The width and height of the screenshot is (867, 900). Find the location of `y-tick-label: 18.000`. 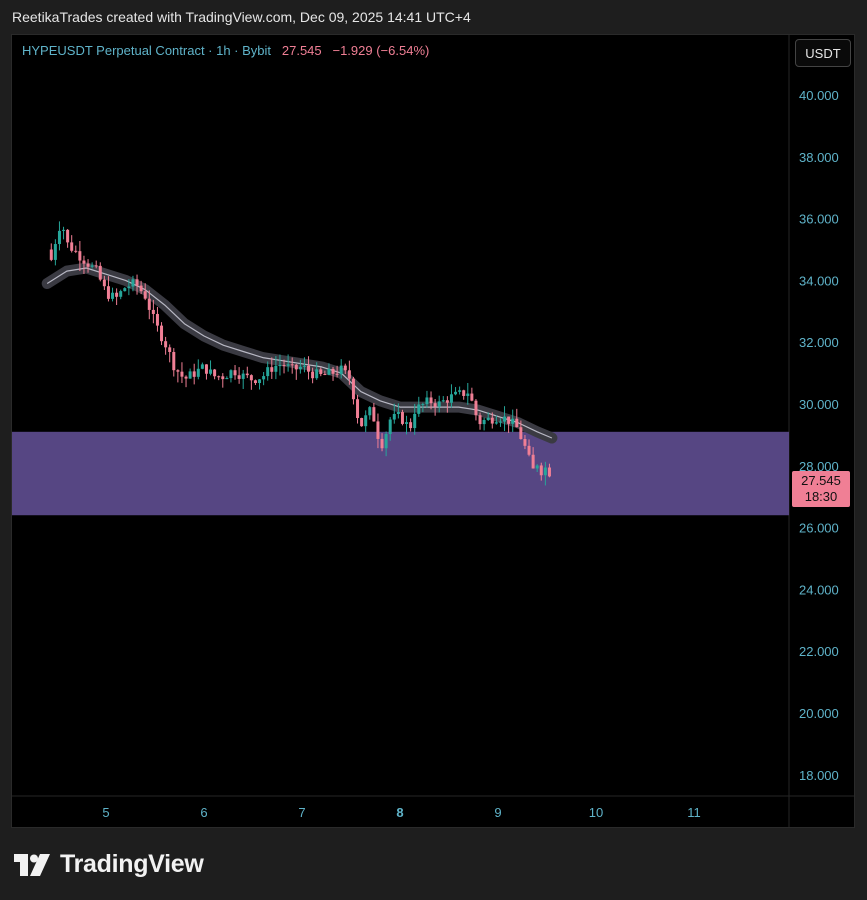

y-tick-label: 18.000 is located at coordinates (819, 775).